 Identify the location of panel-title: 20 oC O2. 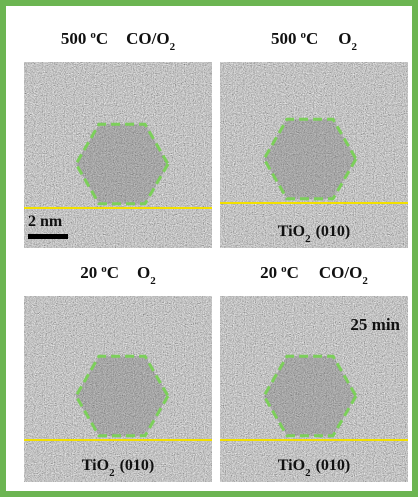
(118, 275).